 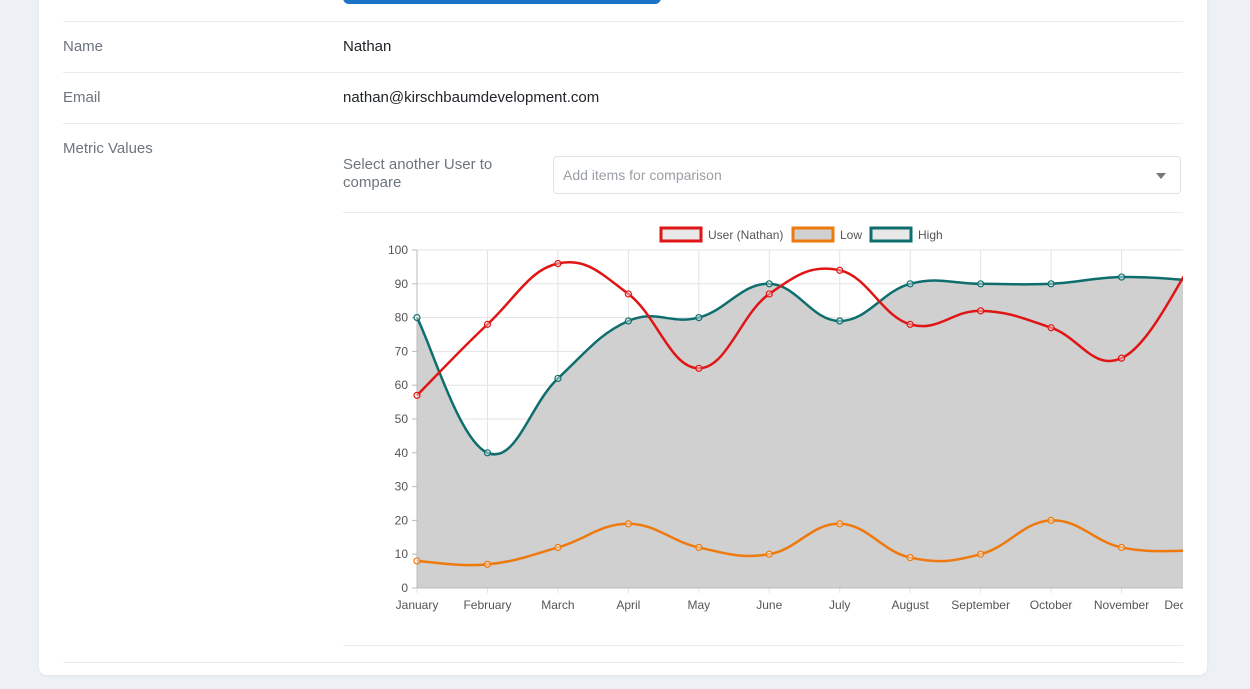 What do you see at coordinates (911, 605) in the screenshot?
I see `x-tick-label: August` at bounding box center [911, 605].